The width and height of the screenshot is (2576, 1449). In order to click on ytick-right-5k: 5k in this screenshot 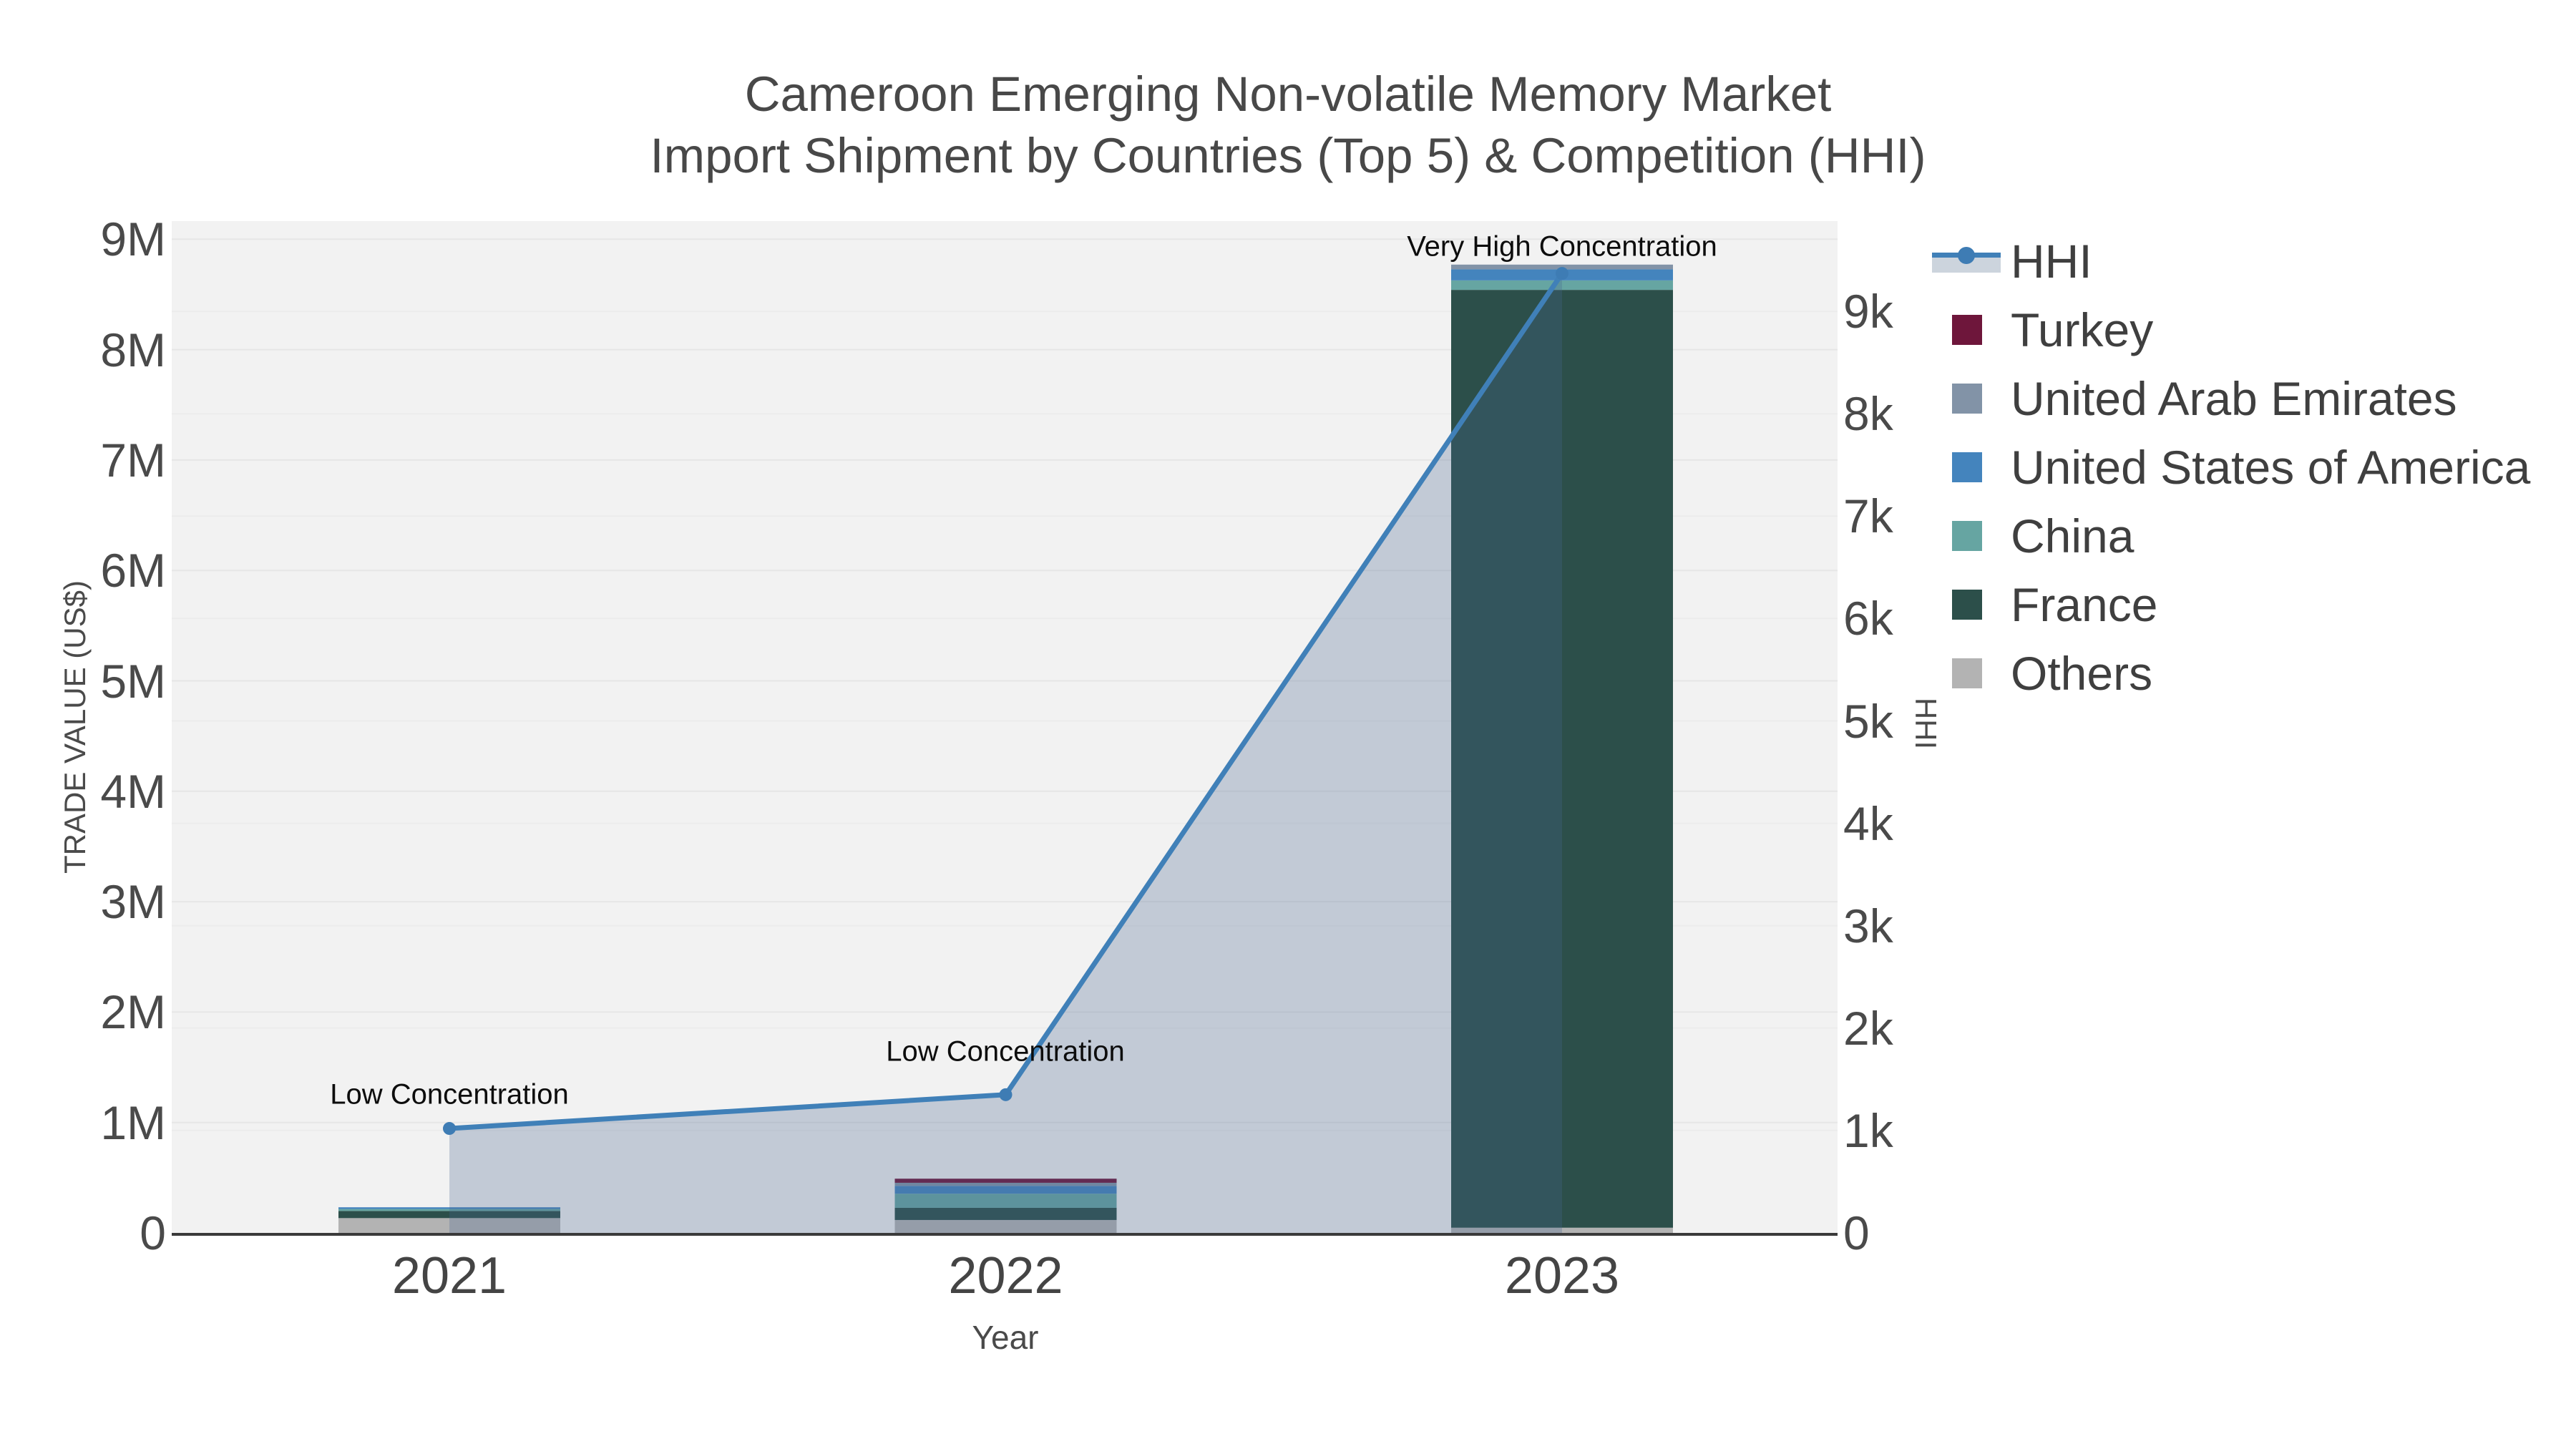, I will do `click(1868, 721)`.